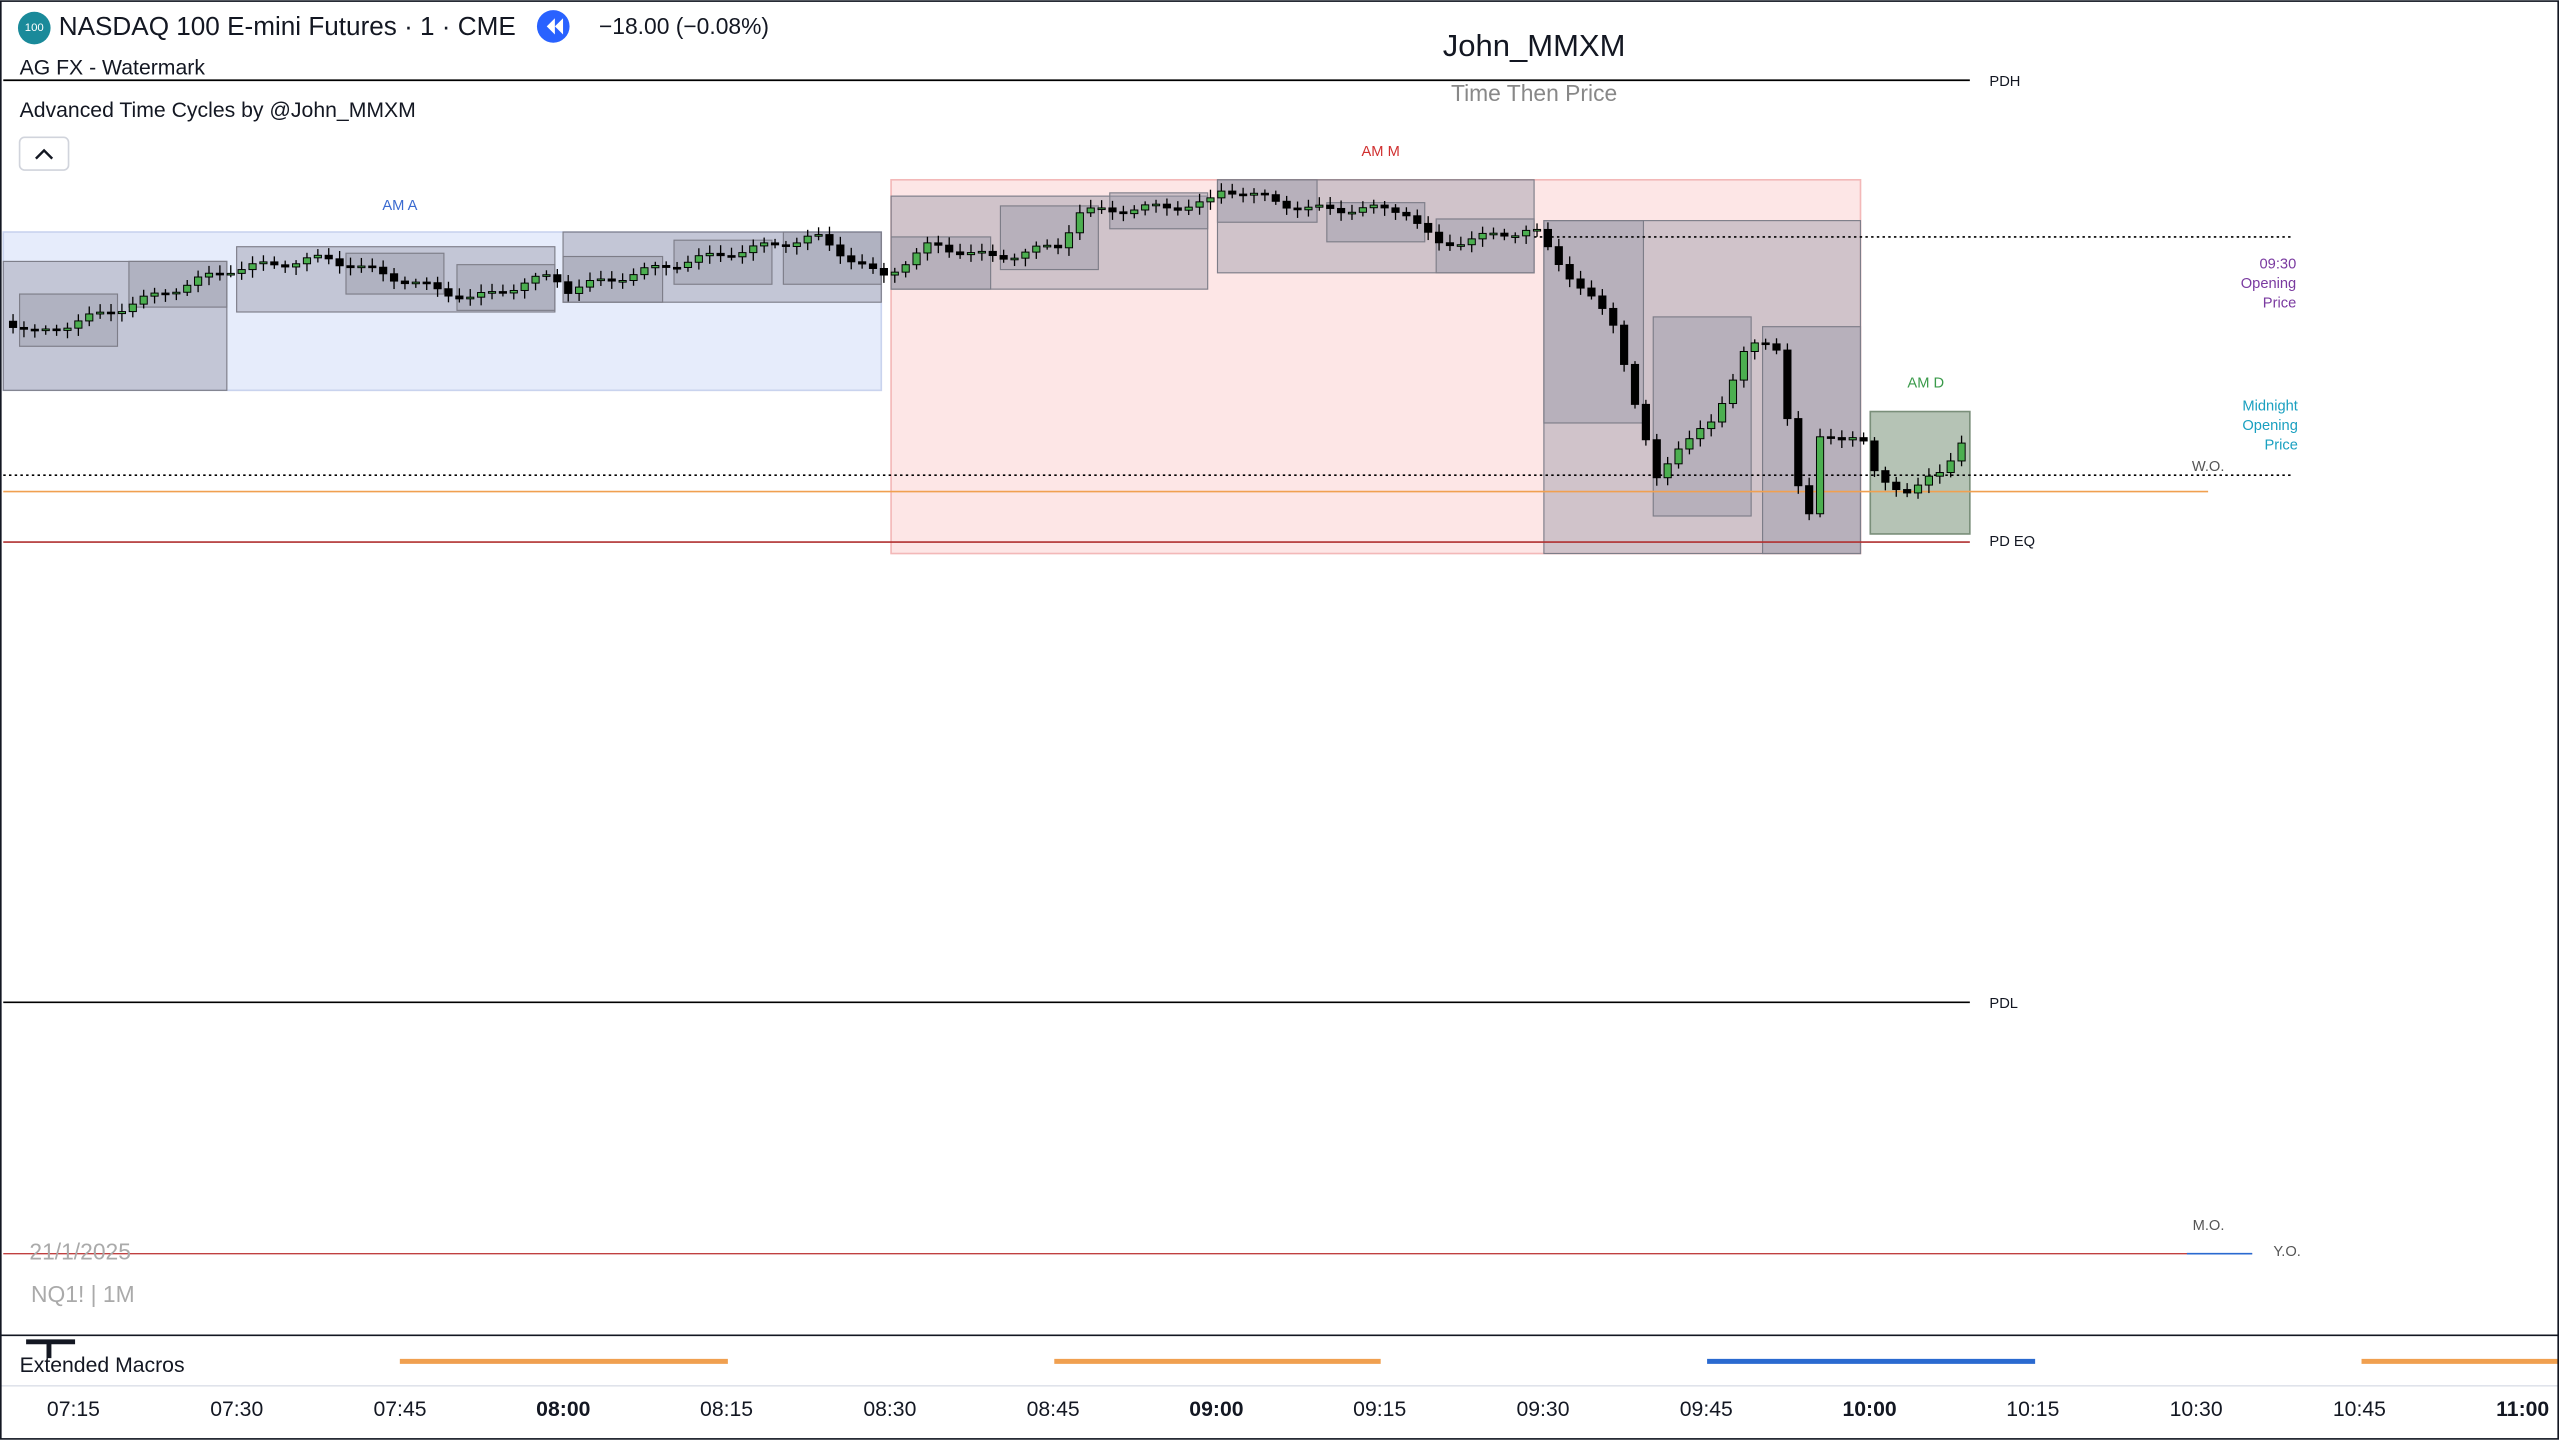  Describe the element at coordinates (726, 1409) in the screenshot. I see `time-label: 08:15` at that location.